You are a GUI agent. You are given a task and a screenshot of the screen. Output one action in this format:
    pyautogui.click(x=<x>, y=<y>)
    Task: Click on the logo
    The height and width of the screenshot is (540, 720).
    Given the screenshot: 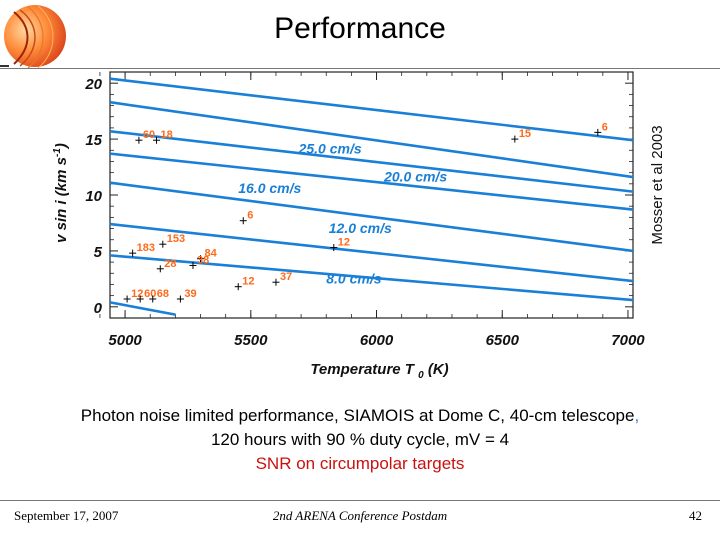 What is the action you would take?
    pyautogui.click(x=37, y=37)
    